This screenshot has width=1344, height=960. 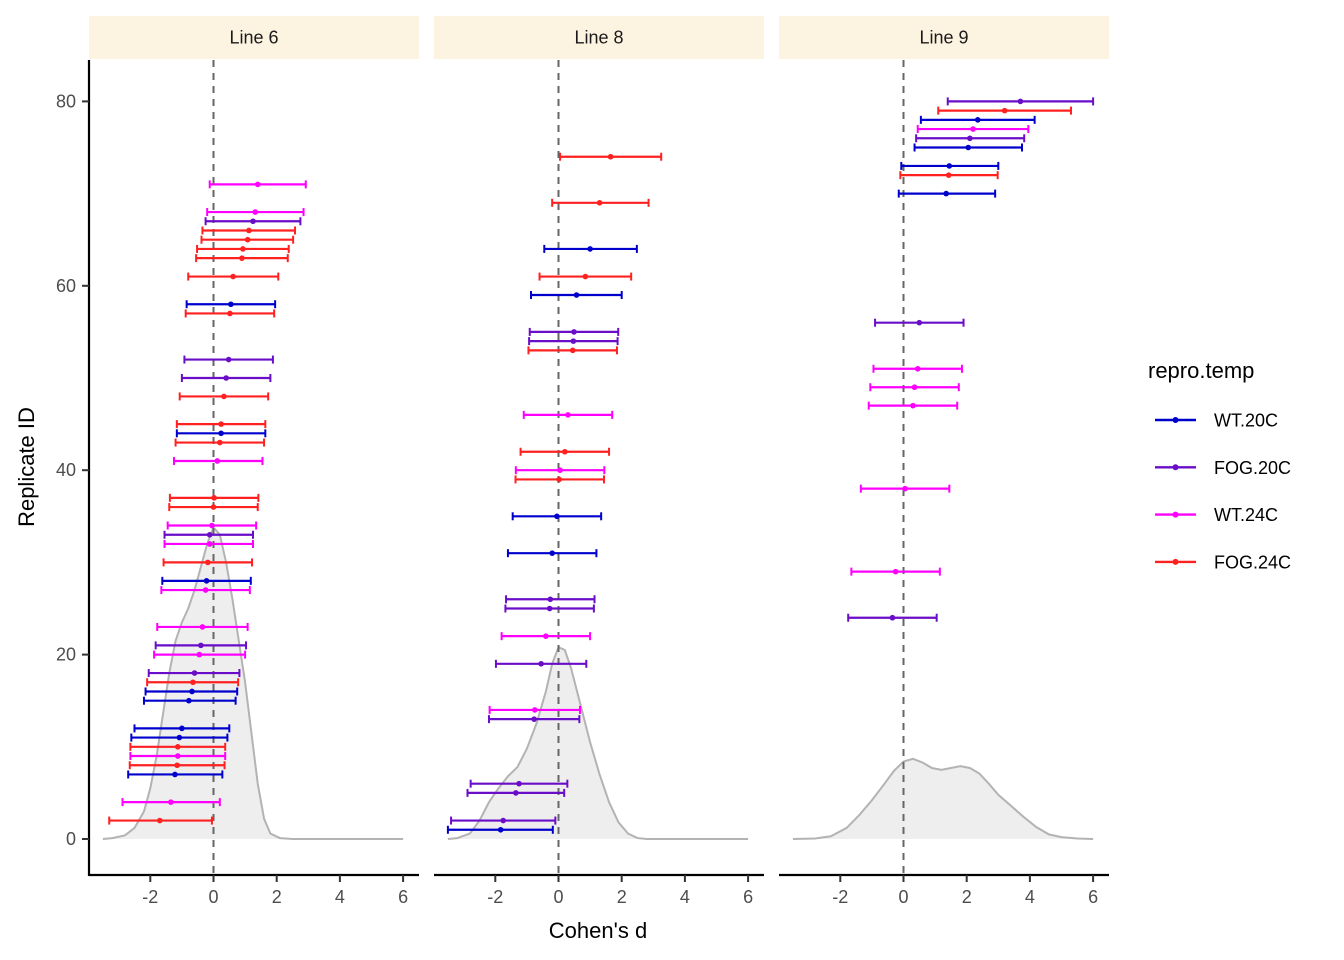 I want to click on x-tick-label: 4, so click(x=340, y=897).